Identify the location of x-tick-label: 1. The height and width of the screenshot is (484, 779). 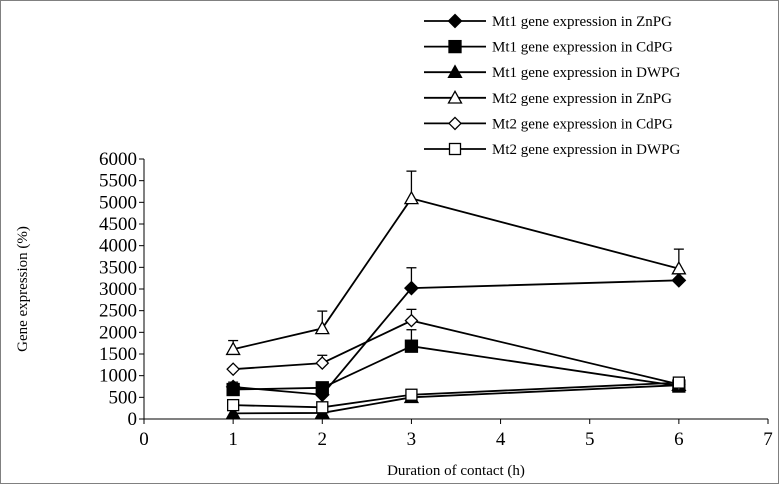
(233, 439).